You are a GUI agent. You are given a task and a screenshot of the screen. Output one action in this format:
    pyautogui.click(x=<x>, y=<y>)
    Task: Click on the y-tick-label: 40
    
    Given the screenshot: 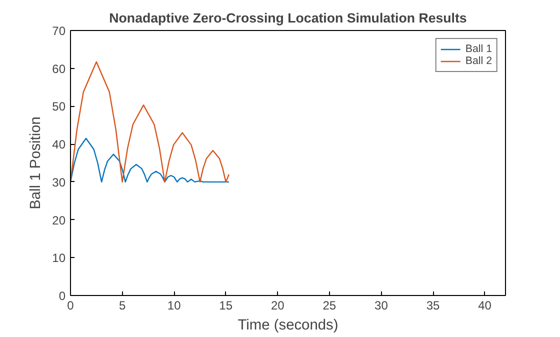 What is the action you would take?
    pyautogui.click(x=59, y=145)
    